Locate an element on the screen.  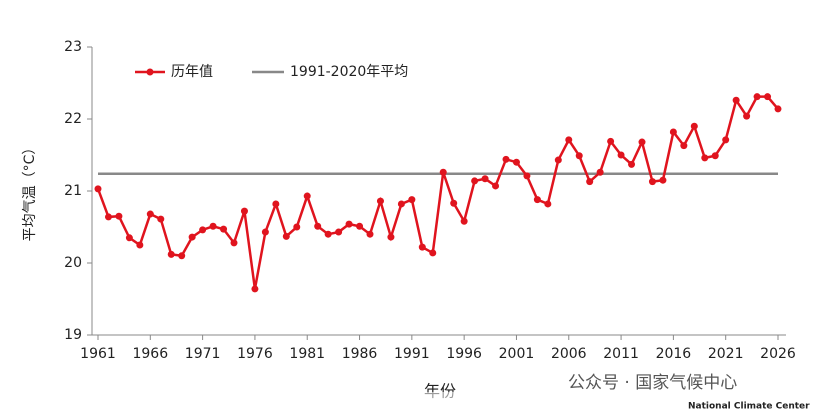
y-tick-label: 23 is located at coordinates (73, 47).